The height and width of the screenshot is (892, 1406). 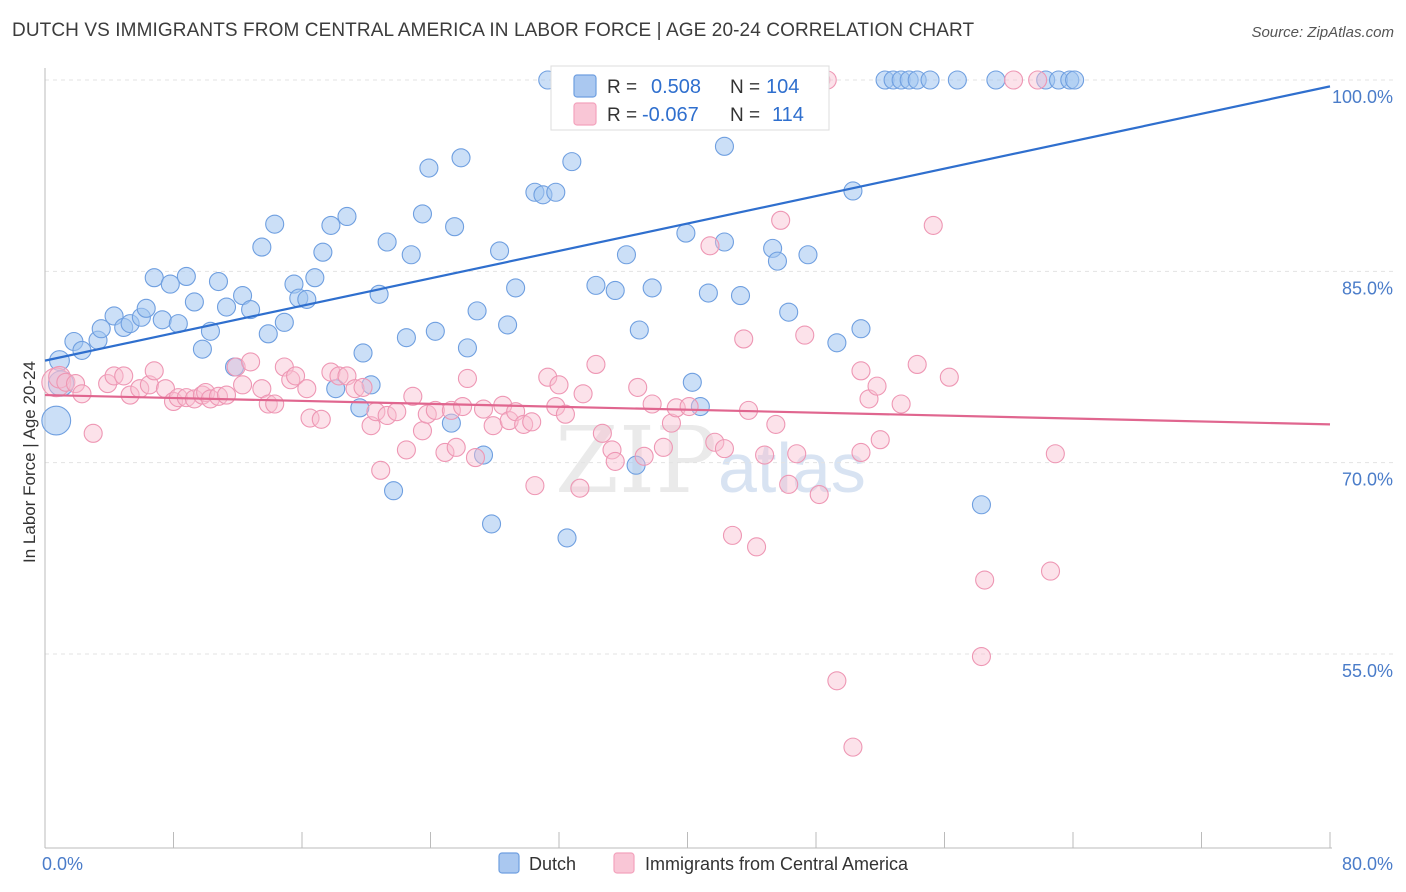 What do you see at coordinates (624, 863) in the screenshot?
I see `bottom-legend-swatch-central` at bounding box center [624, 863].